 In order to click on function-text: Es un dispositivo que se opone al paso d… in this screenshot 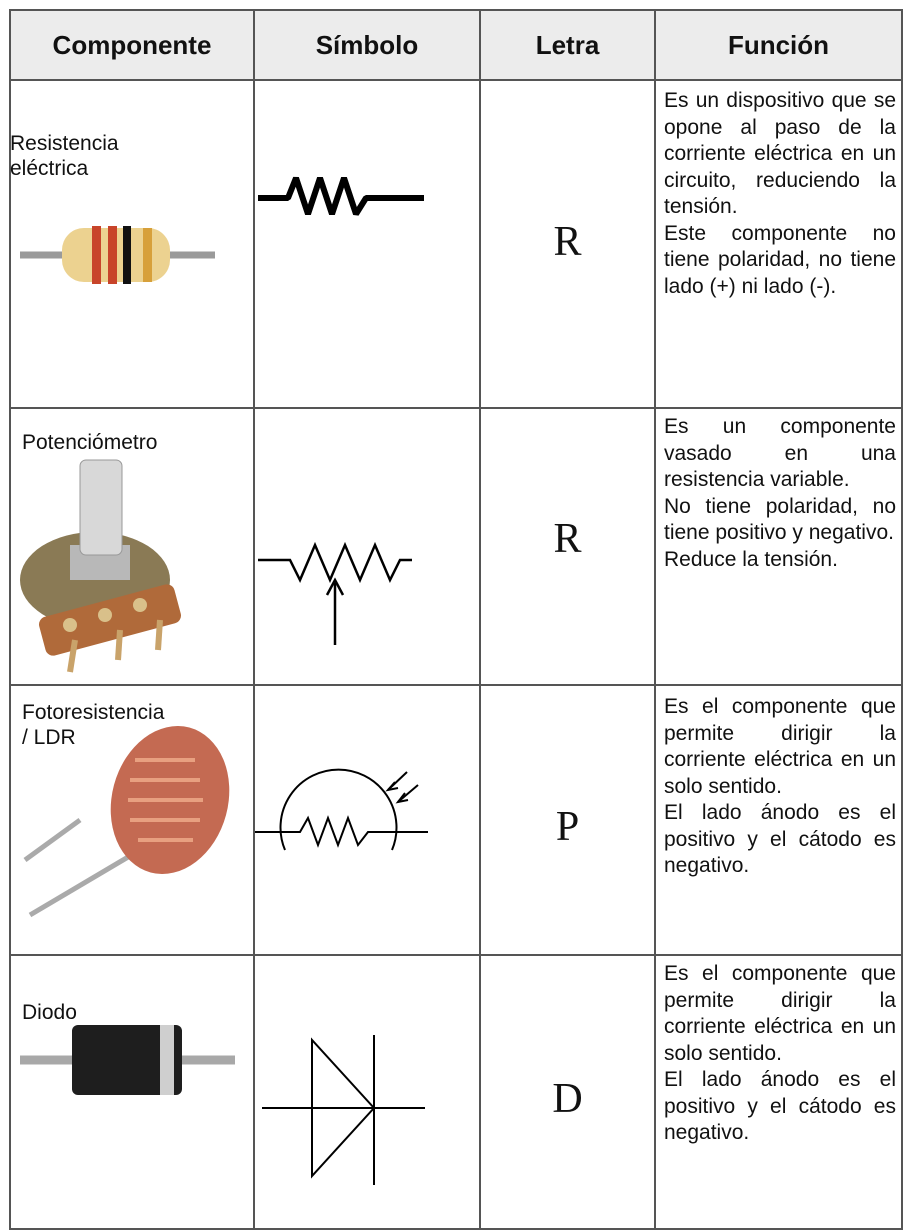, I will do `click(780, 194)`.